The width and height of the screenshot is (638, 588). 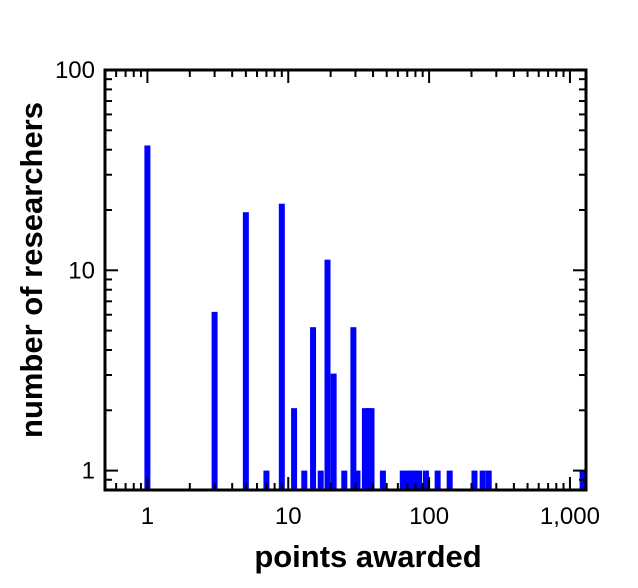 I want to click on x-tick-label: 1,000, so click(x=570, y=516).